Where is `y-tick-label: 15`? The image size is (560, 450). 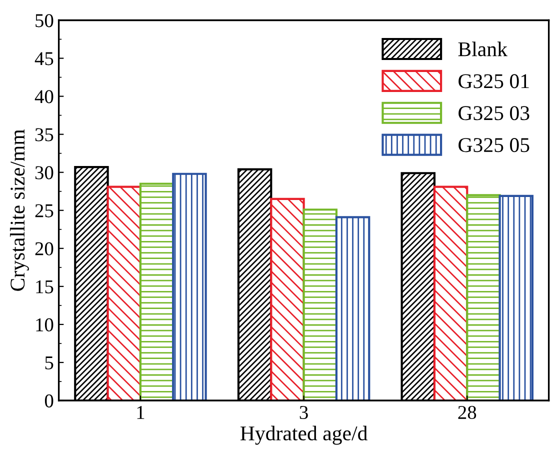 y-tick-label: 15 is located at coordinates (45, 287).